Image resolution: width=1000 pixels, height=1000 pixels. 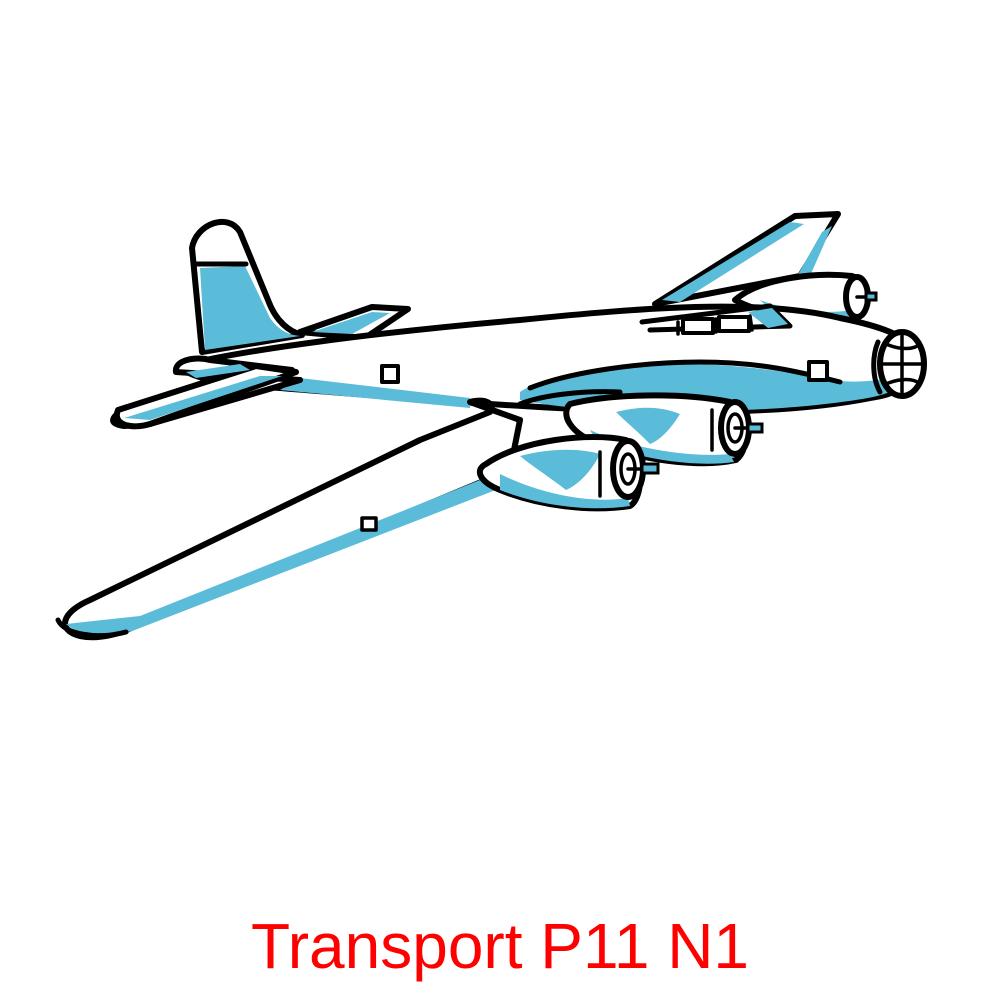 I want to click on far-wing, so click(x=746, y=259).